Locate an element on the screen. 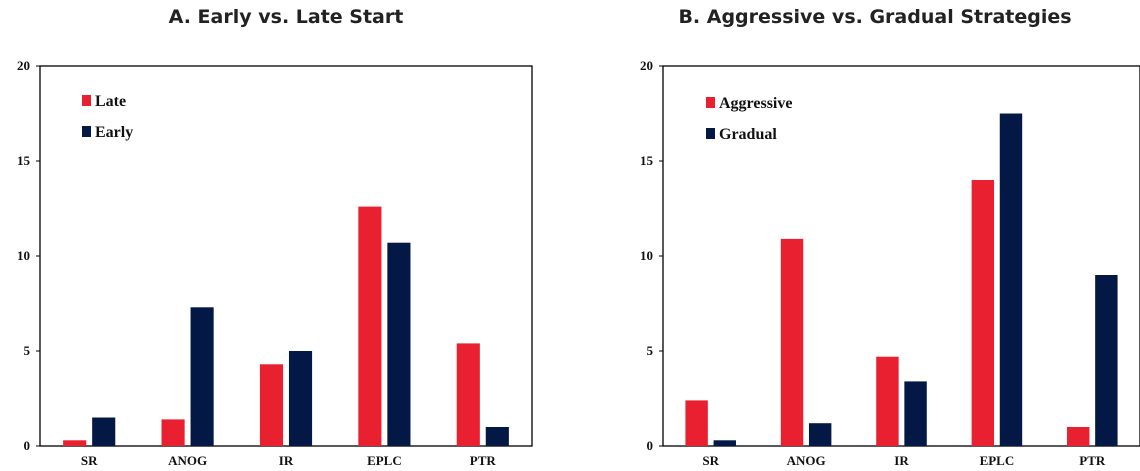 The image size is (1140, 471). chart-a-legend-swatch-late is located at coordinates (86, 100).